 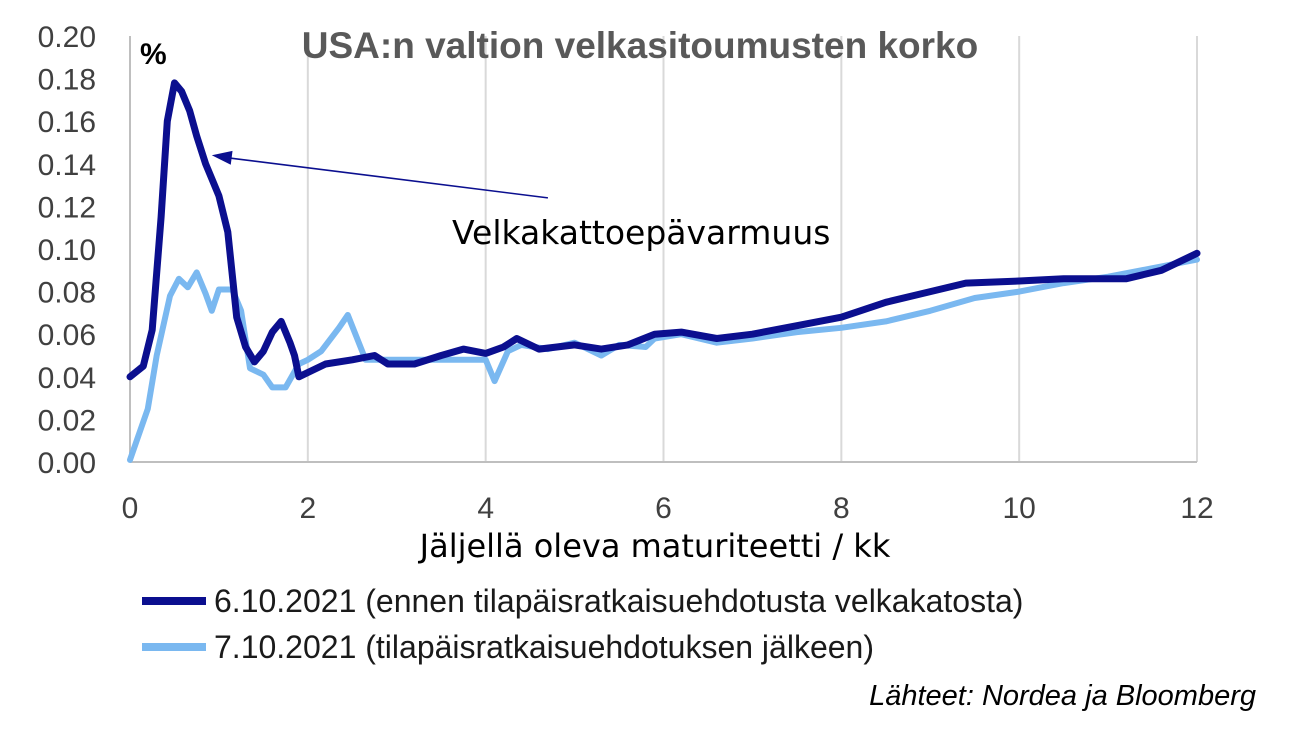 I want to click on x-tick-label: 2, so click(x=307, y=508).